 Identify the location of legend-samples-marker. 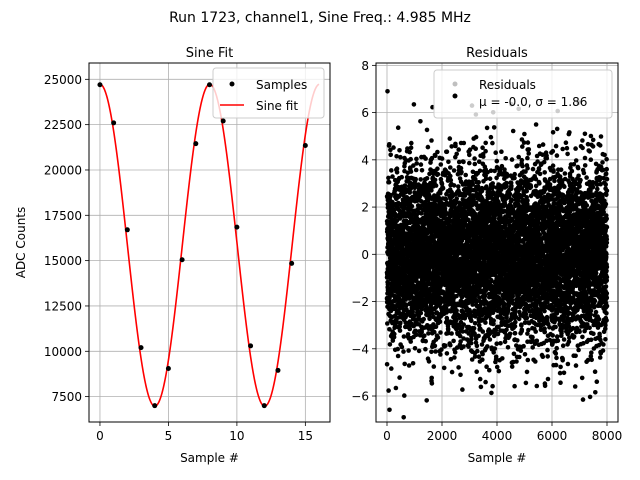
(232, 84).